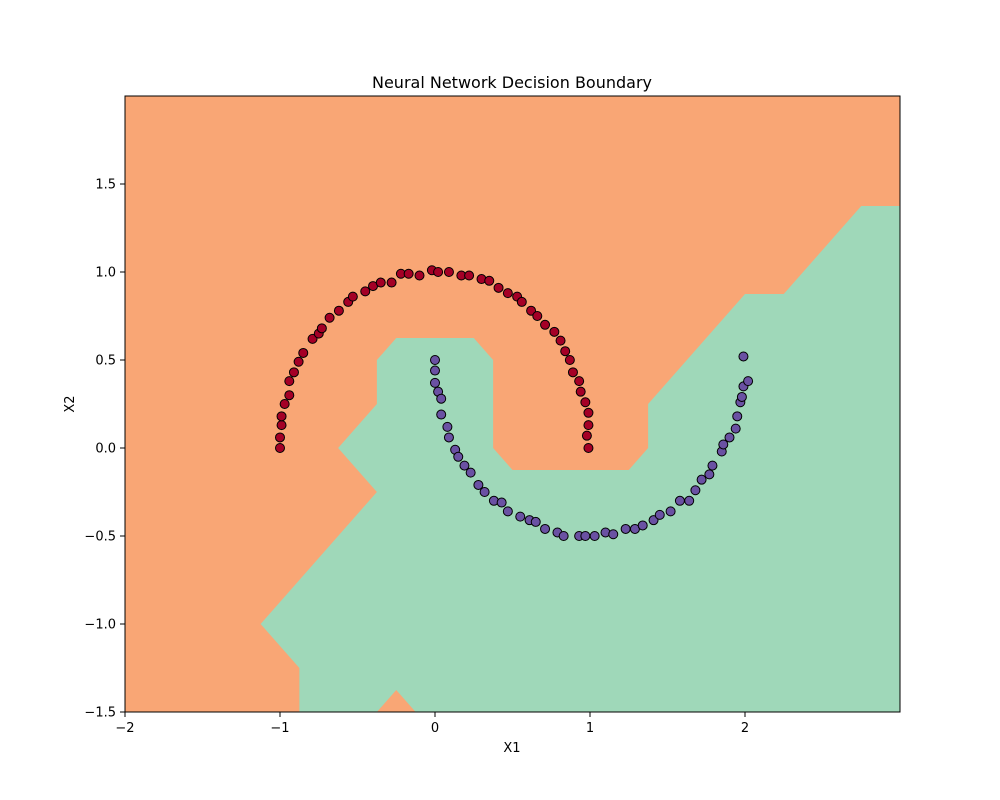 The image size is (1000, 800). Describe the element at coordinates (745, 728) in the screenshot. I see `x-tick-label: 2` at that location.